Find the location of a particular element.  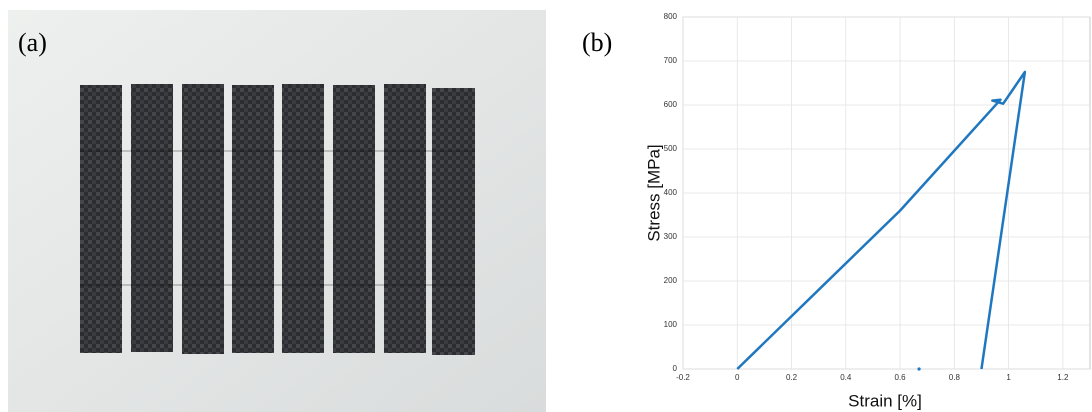

x-tick-label: -0.2 is located at coordinates (683, 377).